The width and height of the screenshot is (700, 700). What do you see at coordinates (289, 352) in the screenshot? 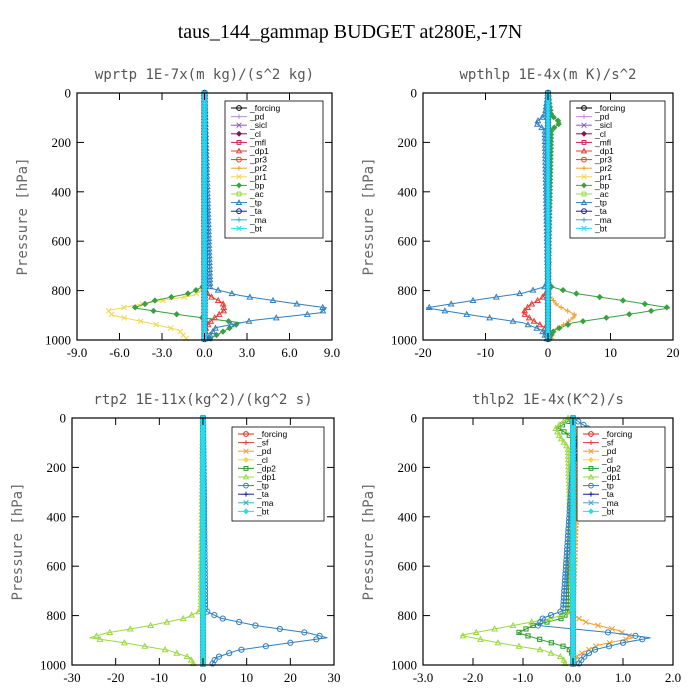
I see `x-tick-label: 6.0` at bounding box center [289, 352].